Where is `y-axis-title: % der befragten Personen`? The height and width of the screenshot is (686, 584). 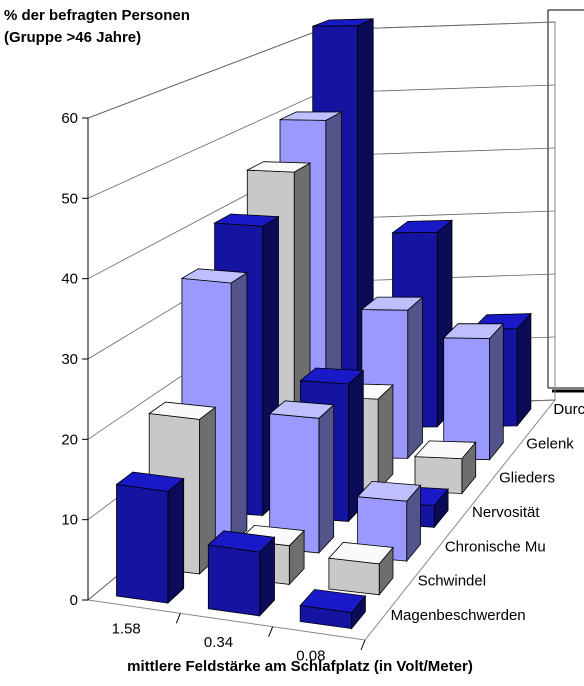
y-axis-title: % der befragten Personen is located at coordinates (97, 15).